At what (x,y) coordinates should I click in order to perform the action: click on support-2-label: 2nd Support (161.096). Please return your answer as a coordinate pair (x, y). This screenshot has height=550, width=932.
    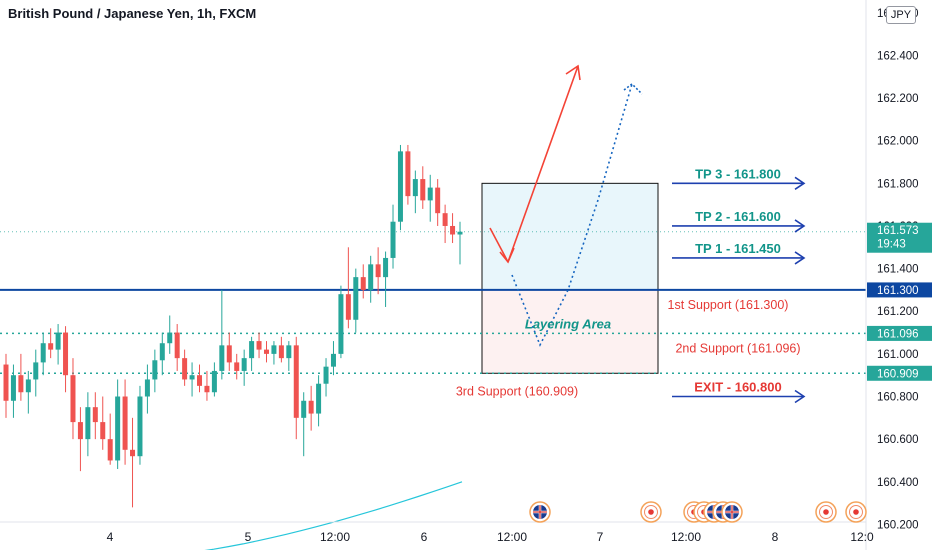
    Looking at the image, I should click on (737, 348).